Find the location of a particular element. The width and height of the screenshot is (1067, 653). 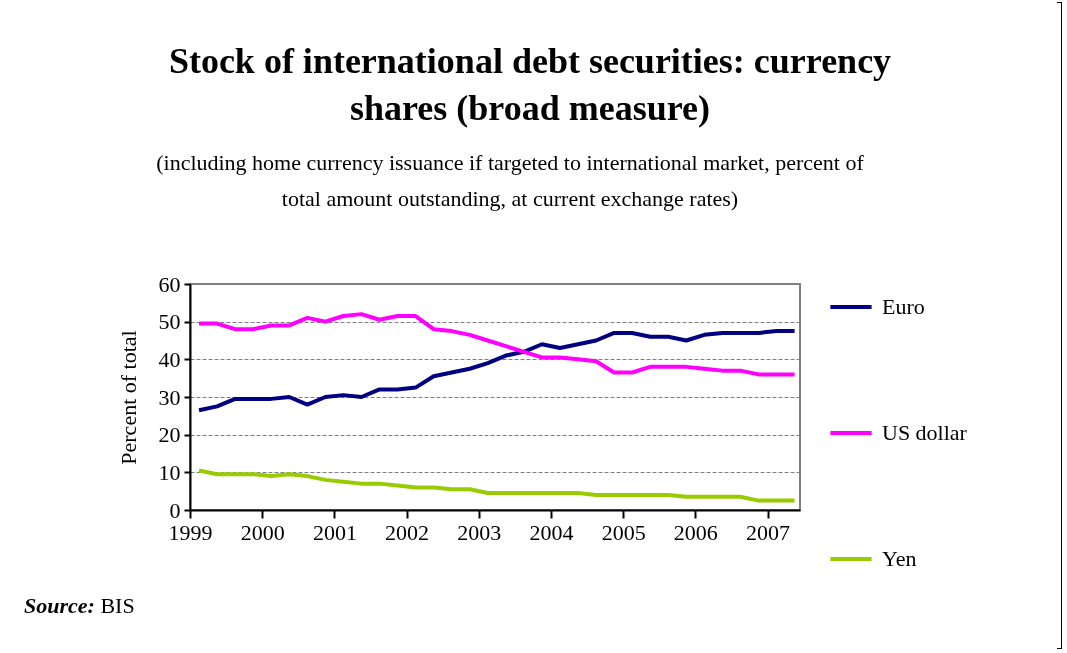

x-tick-label: 2004 is located at coordinates (551, 532).